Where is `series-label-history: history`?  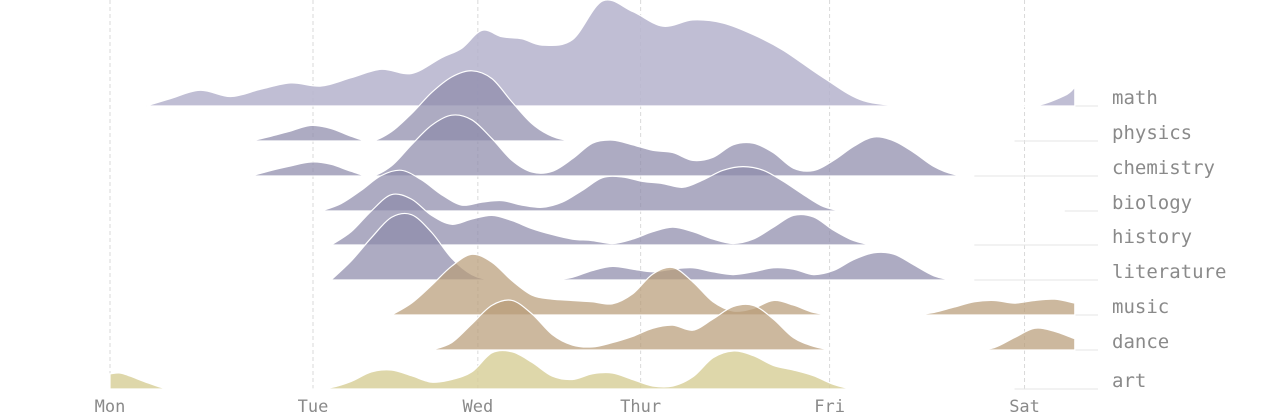 series-label-history: history is located at coordinates (1152, 237).